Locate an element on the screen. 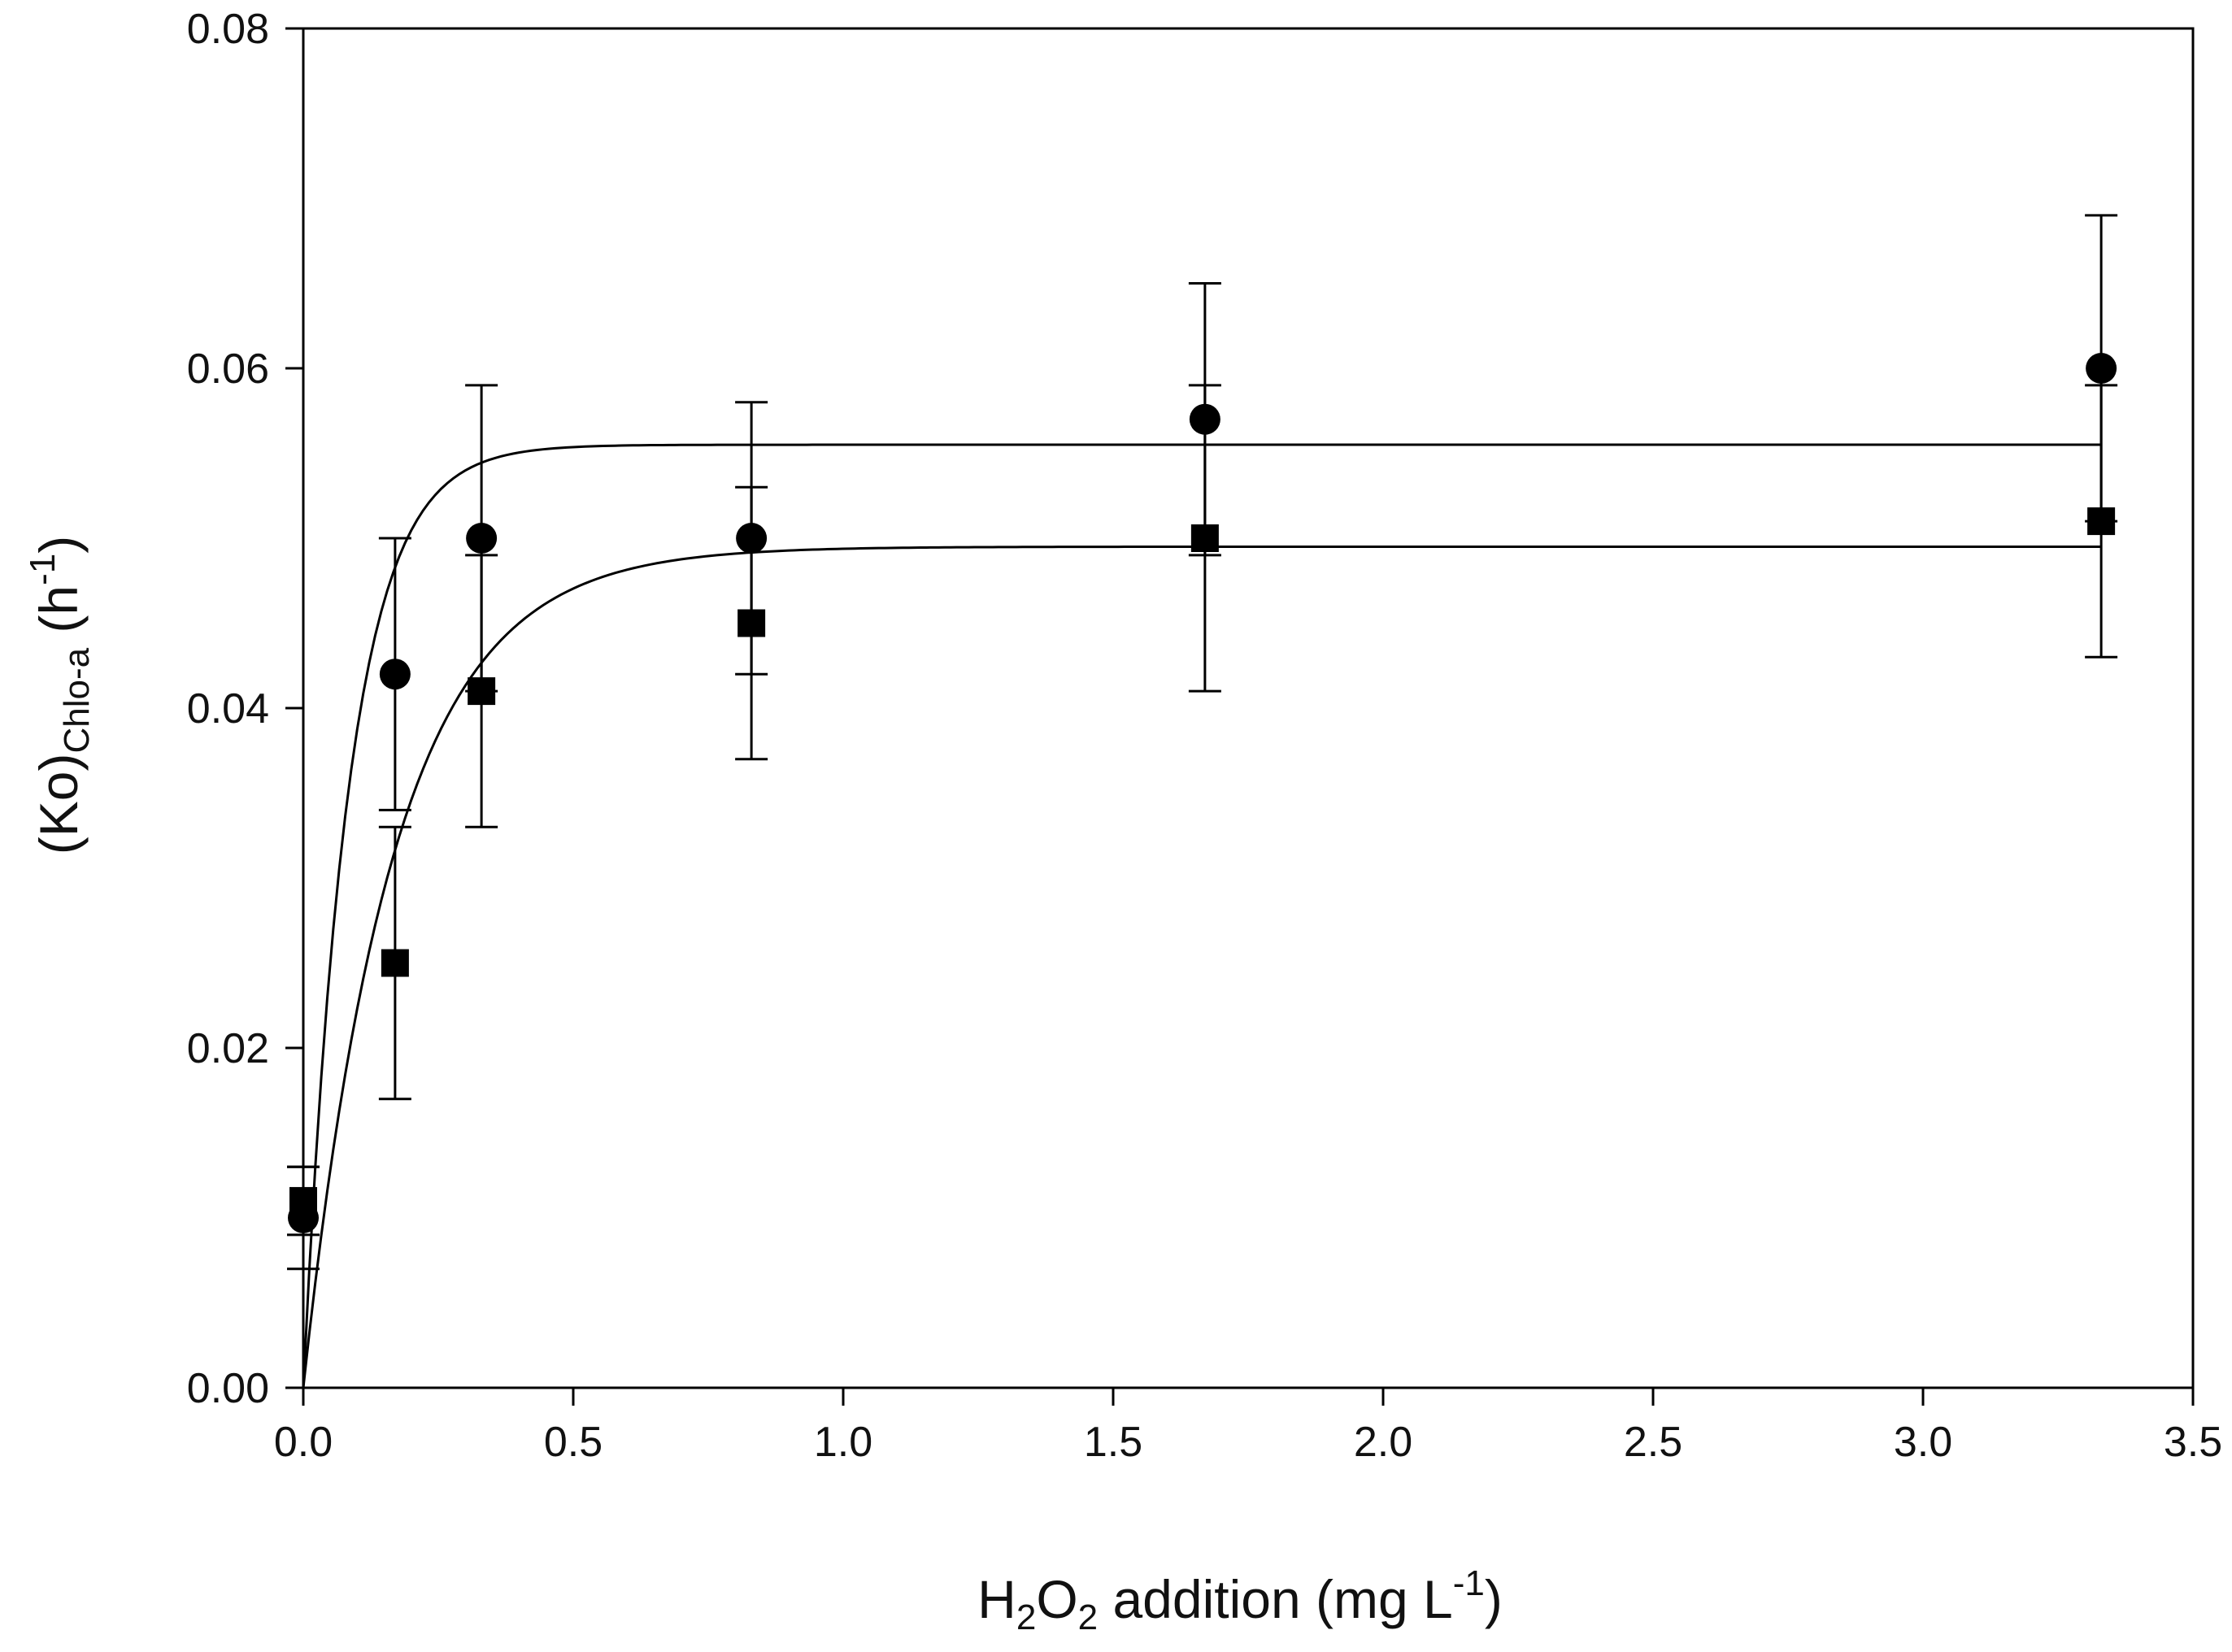  x-tick-label: 3.5 is located at coordinates (2193, 1442).